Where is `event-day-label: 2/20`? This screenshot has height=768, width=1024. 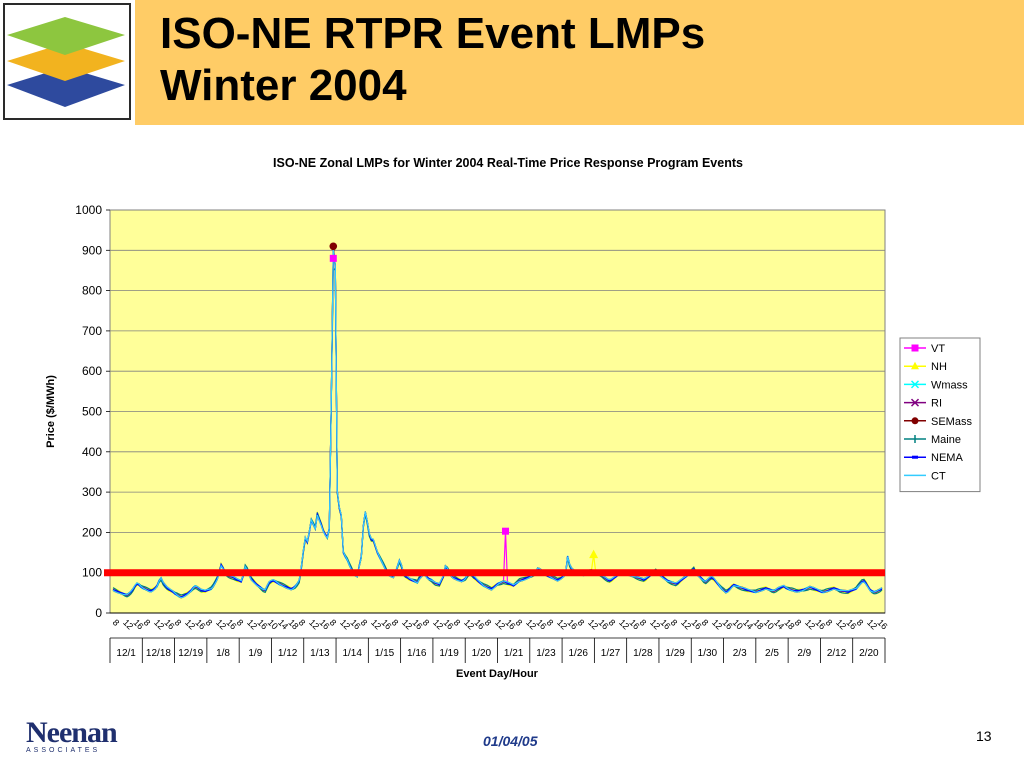 event-day-label: 2/20 is located at coordinates (869, 653).